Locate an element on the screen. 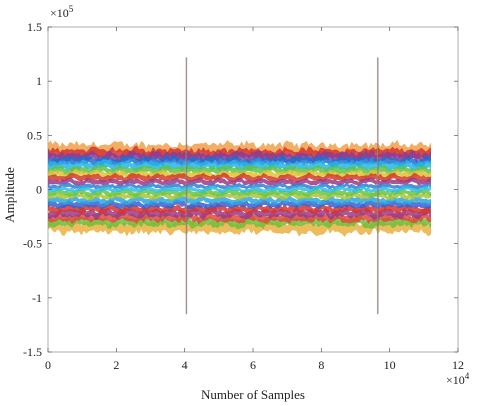  x-tick-label: 0 is located at coordinates (48, 365).